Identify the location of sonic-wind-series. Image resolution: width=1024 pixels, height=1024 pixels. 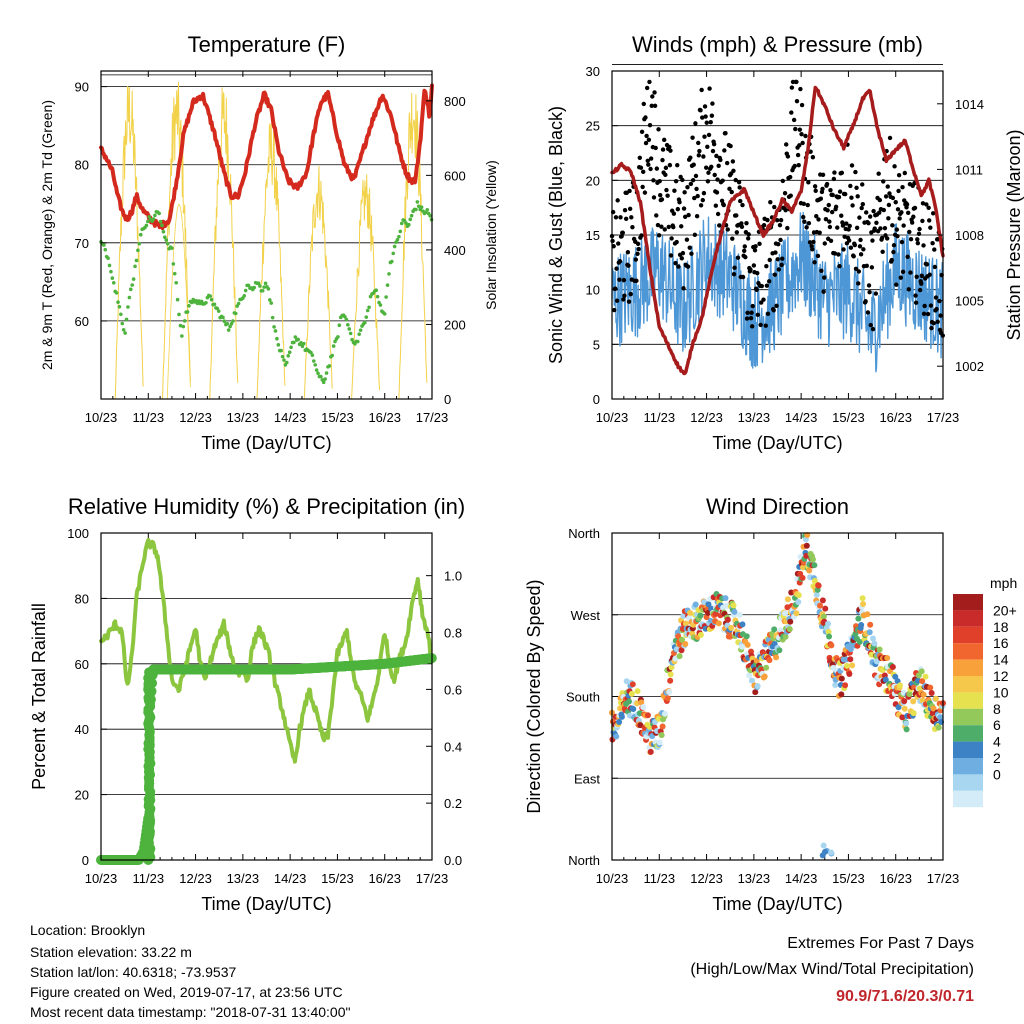
(777, 292).